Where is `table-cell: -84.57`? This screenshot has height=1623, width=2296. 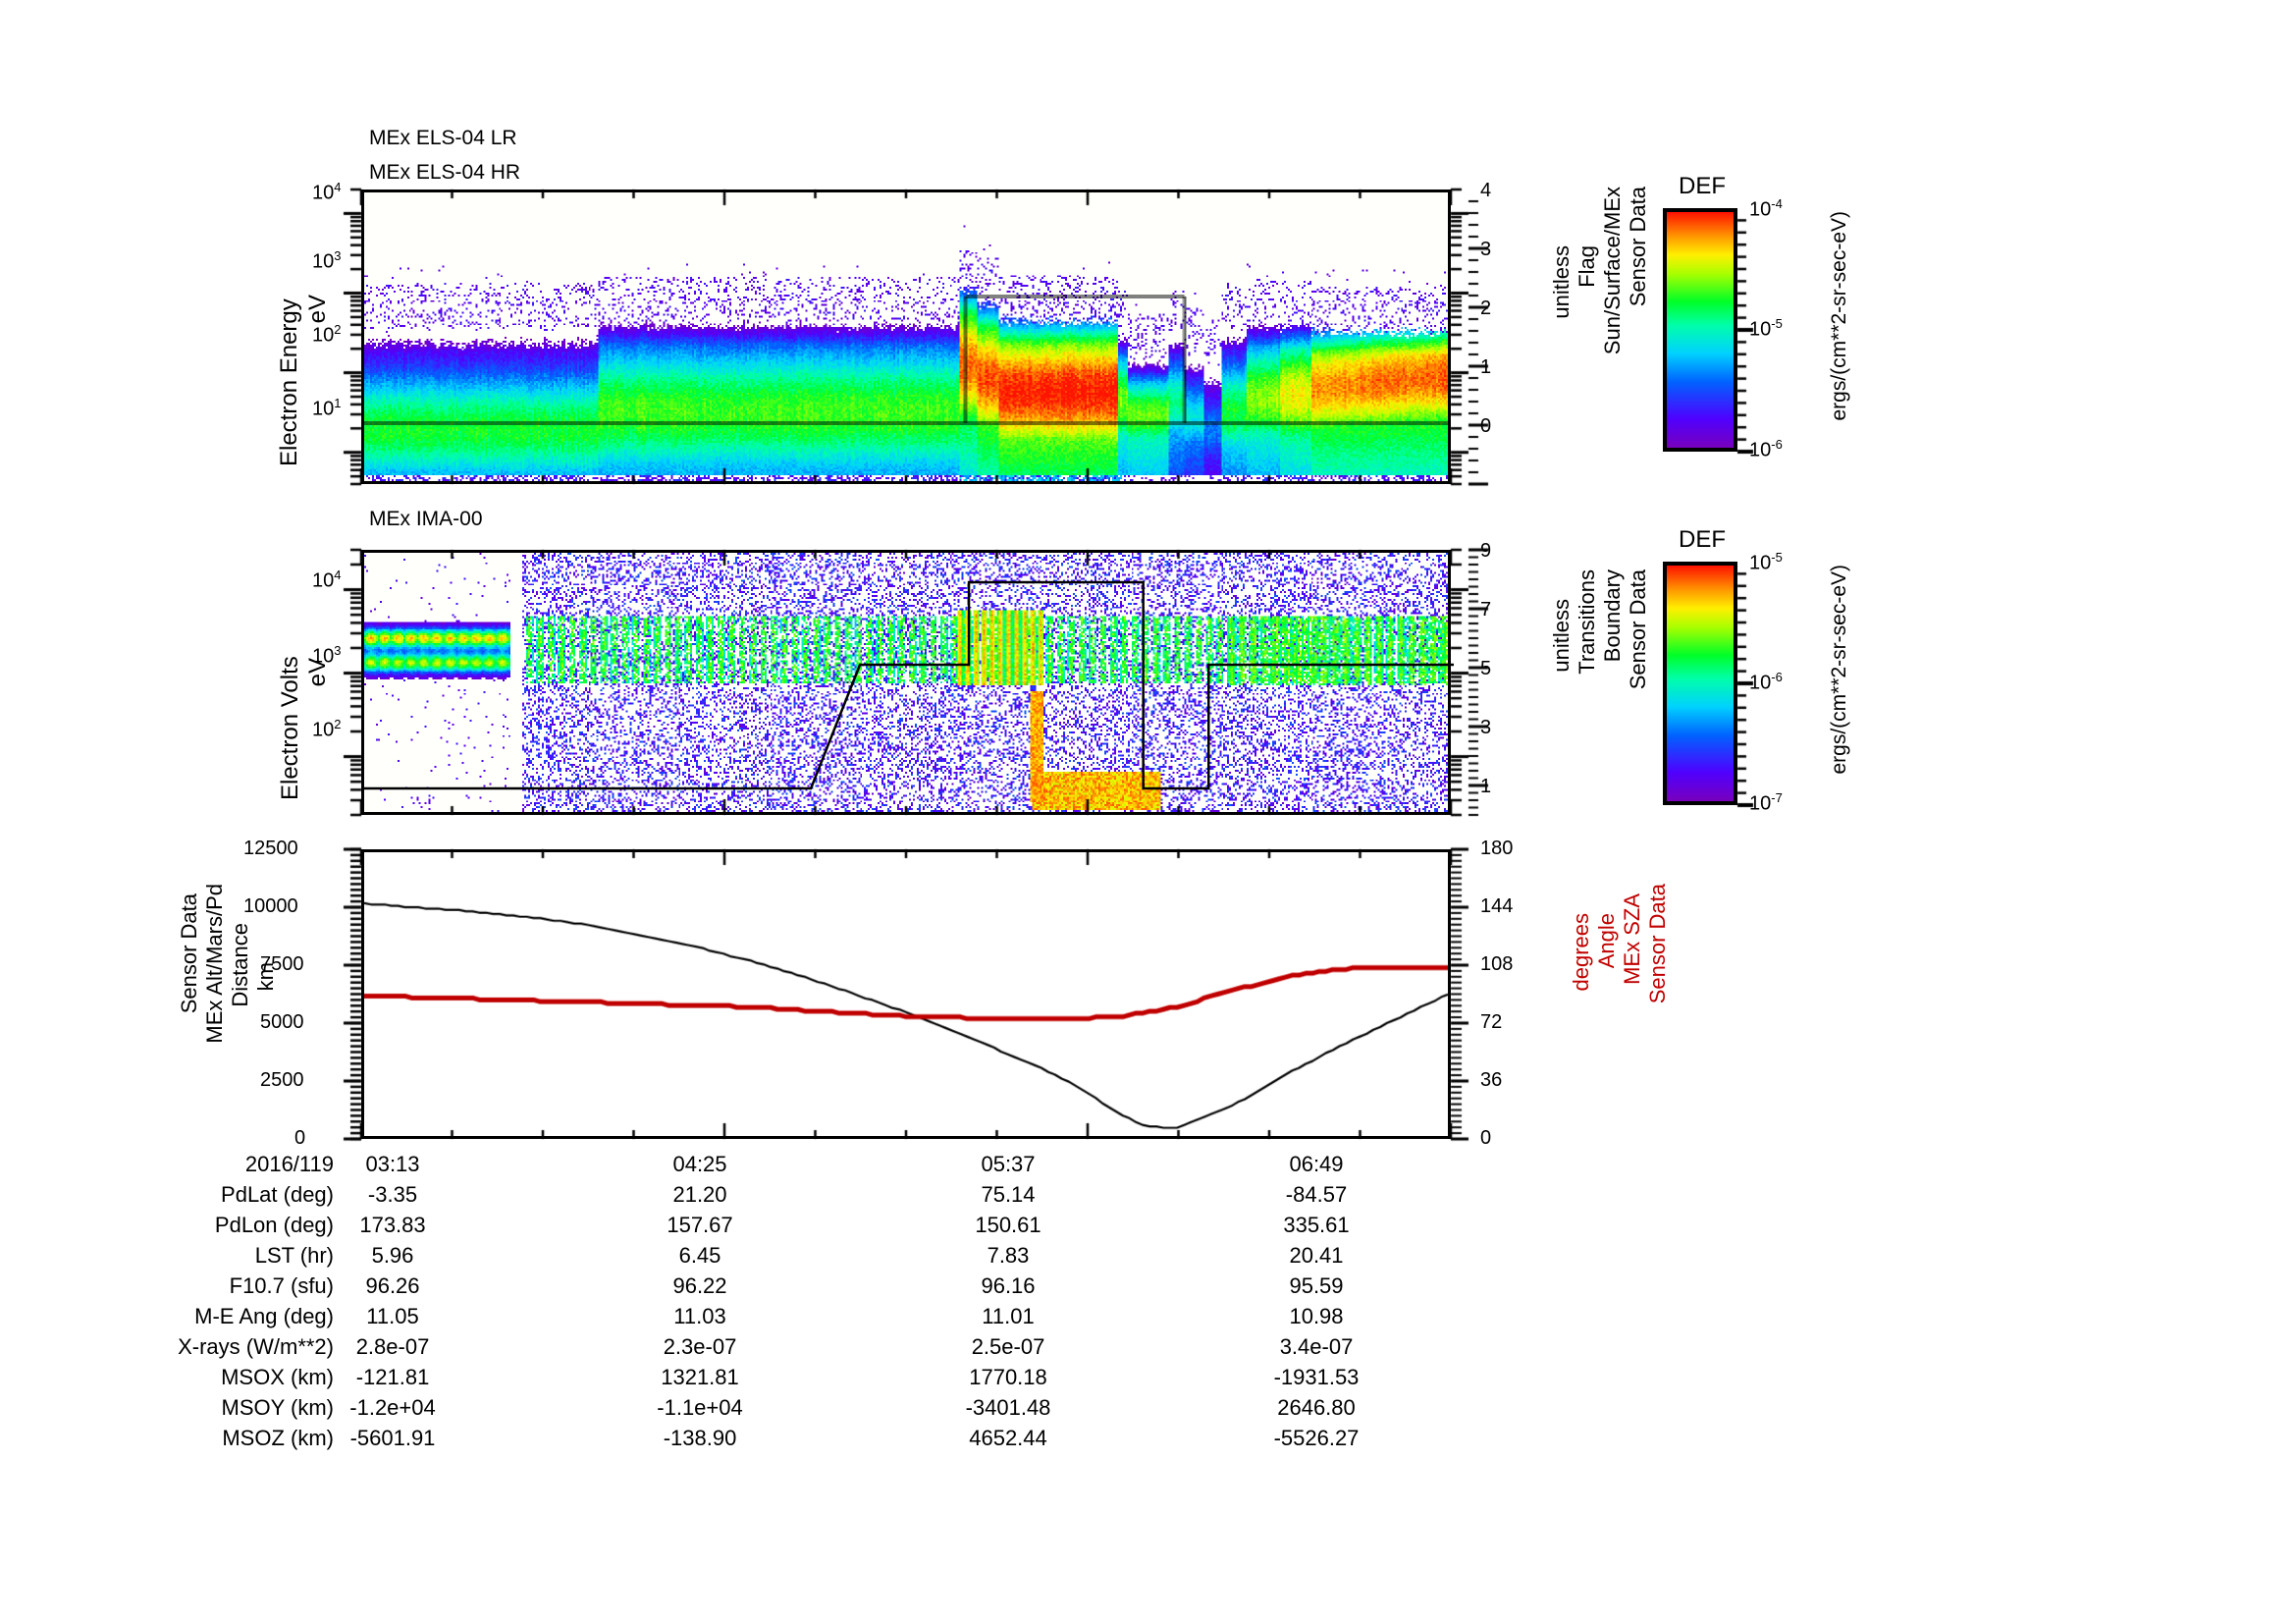 table-cell: -84.57 is located at coordinates (1317, 1194).